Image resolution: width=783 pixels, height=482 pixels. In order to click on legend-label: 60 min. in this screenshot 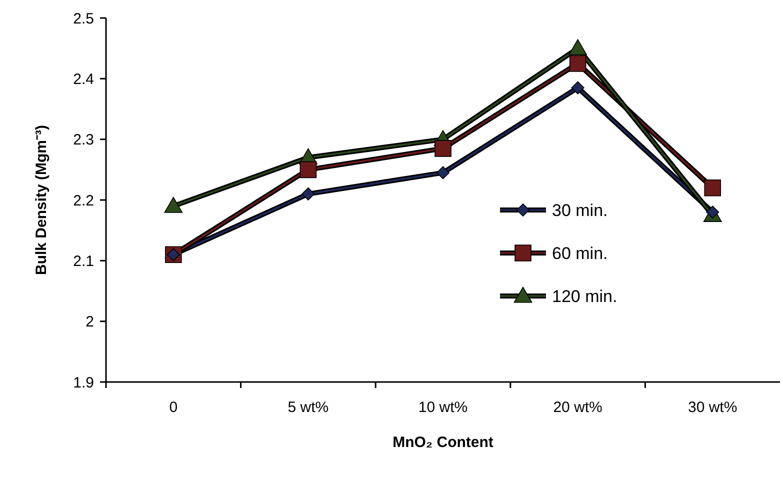, I will do `click(580, 253)`.